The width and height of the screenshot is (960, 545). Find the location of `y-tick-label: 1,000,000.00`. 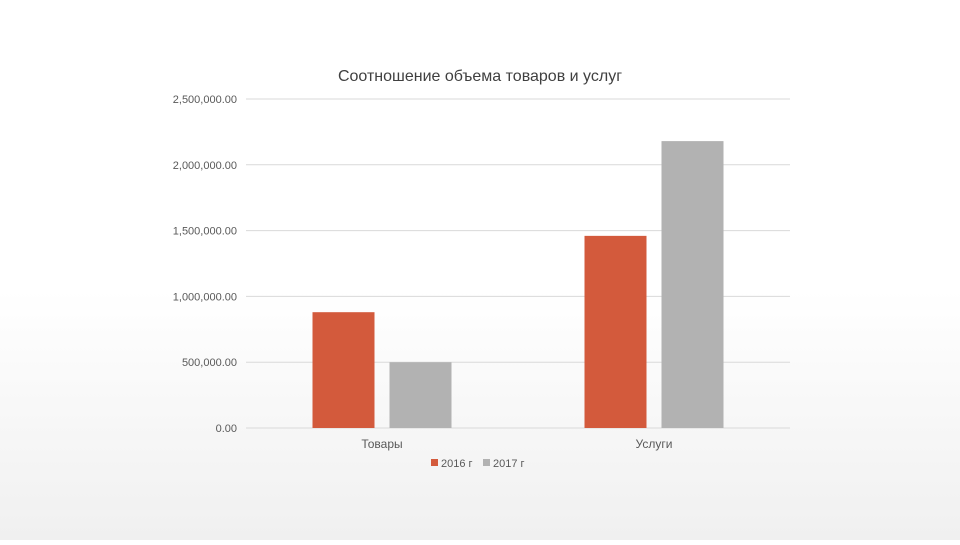

y-tick-label: 1,000,000.00 is located at coordinates (205, 297).